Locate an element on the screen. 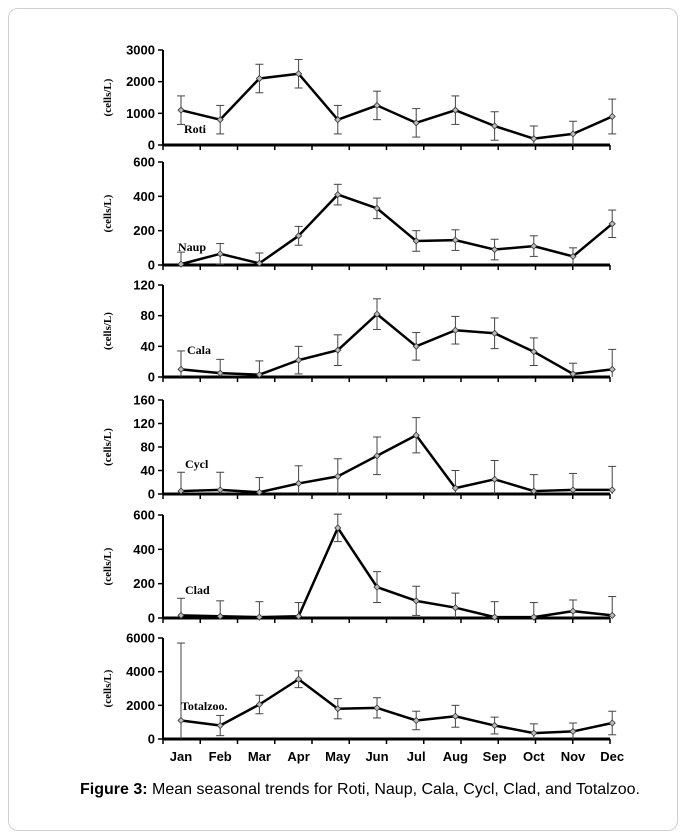 The height and width of the screenshot is (839, 686). month-label-jul: Jul is located at coordinates (416, 756).